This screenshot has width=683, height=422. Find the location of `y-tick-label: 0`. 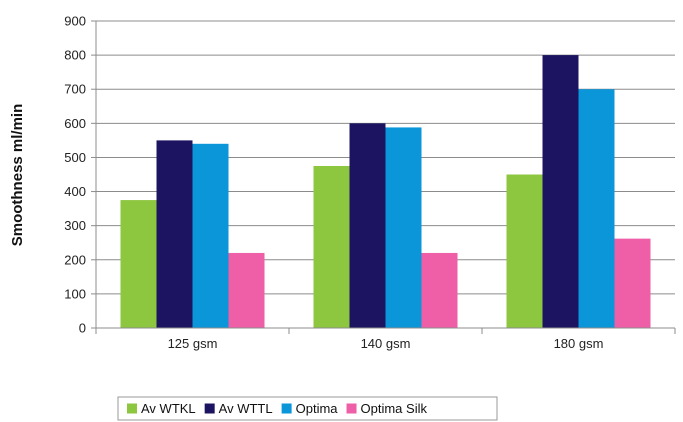

y-tick-label: 0 is located at coordinates (82, 328).